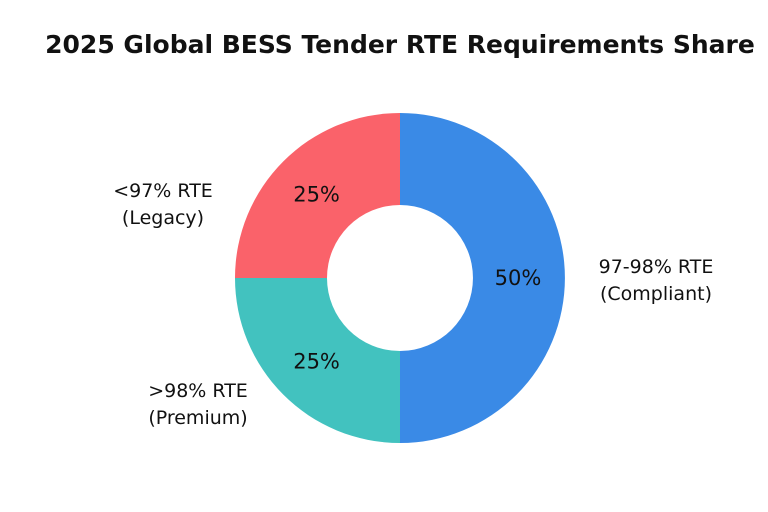 The height and width of the screenshot is (512, 768). Describe the element at coordinates (656, 267) in the screenshot. I see `slice-category-label-line: 97-98% RTE` at that location.